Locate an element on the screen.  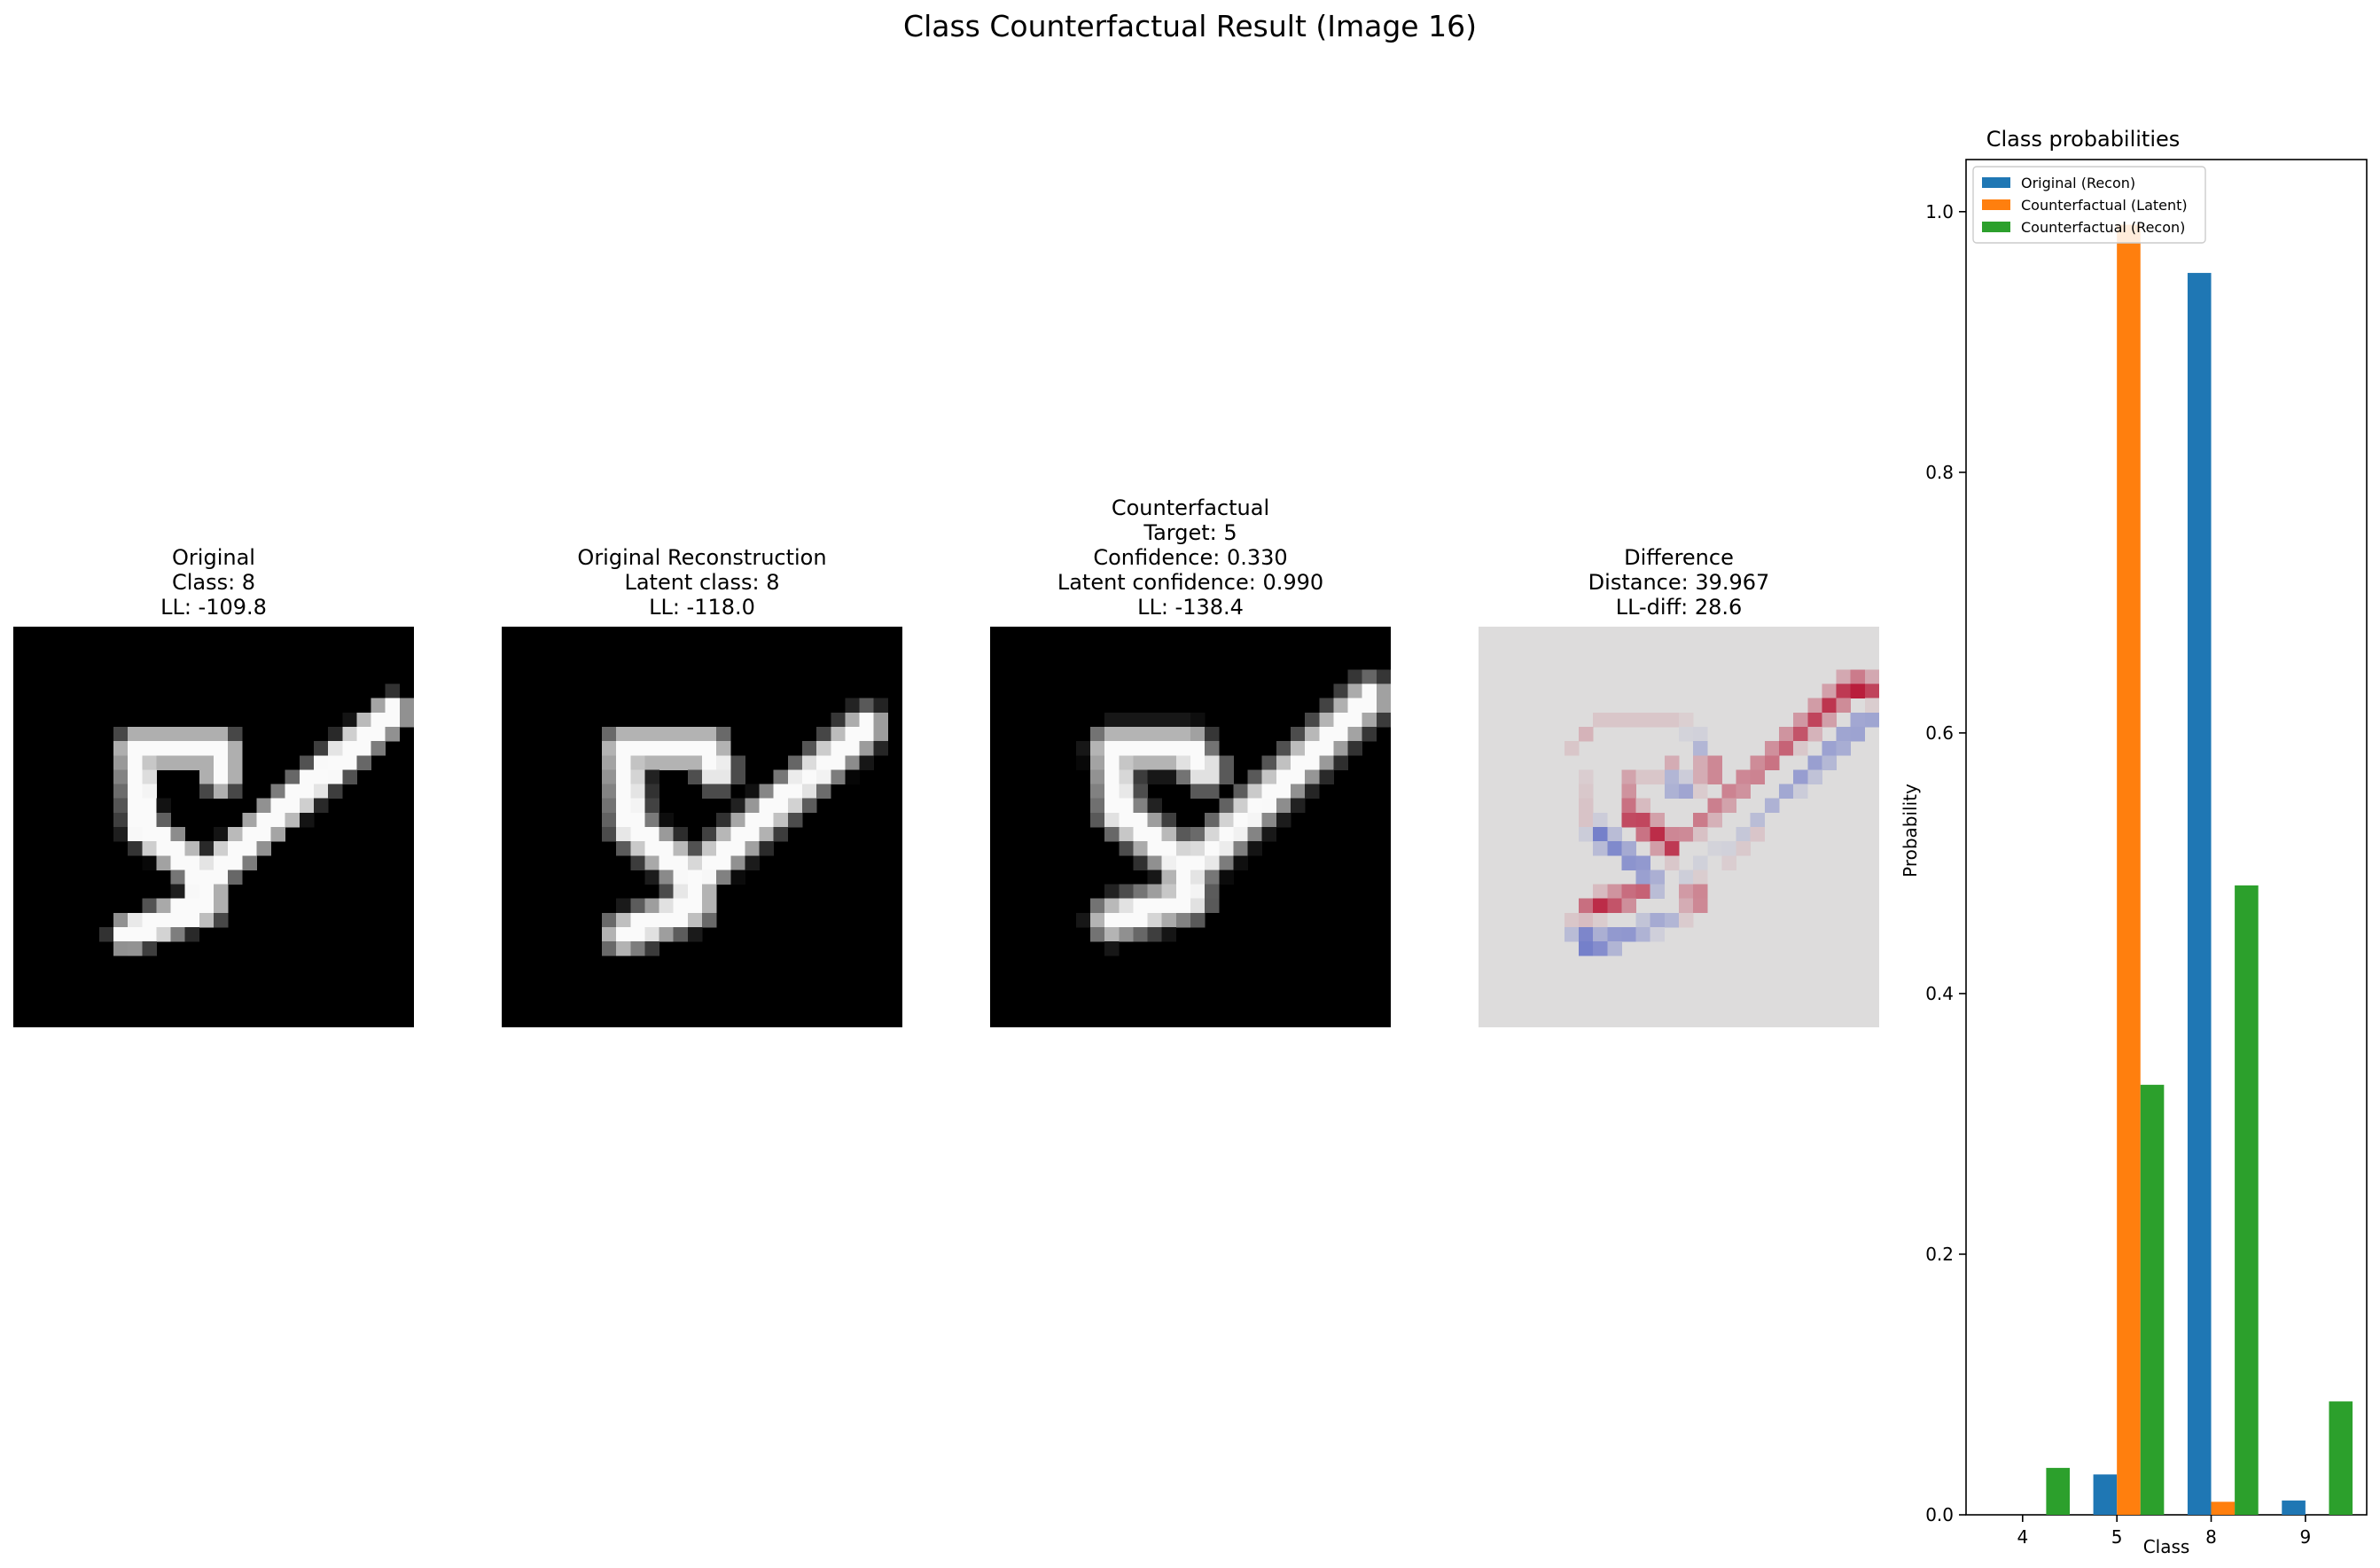
bar-counterfactual-latent--class-5 is located at coordinates (2129, 869).